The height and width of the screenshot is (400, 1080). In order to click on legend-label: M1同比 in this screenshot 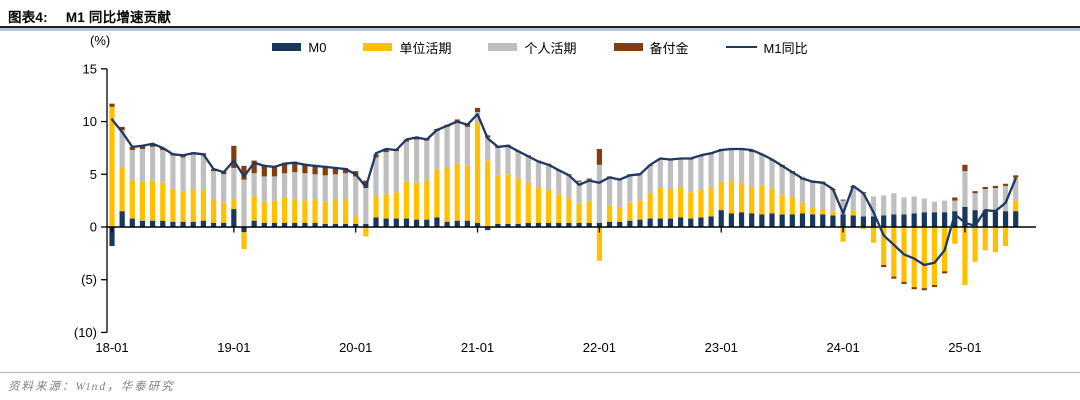, I will do `click(785, 48)`.